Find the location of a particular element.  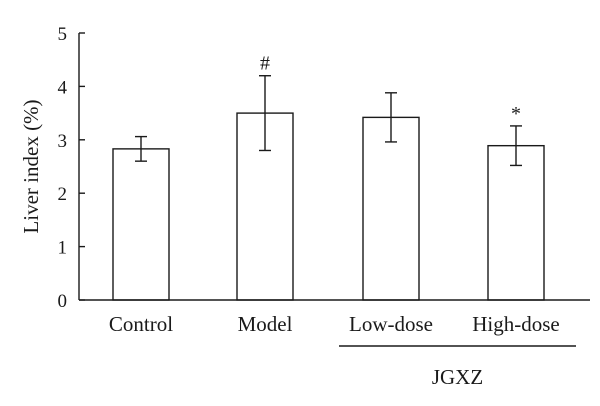

bar-low-dose is located at coordinates (391, 208).